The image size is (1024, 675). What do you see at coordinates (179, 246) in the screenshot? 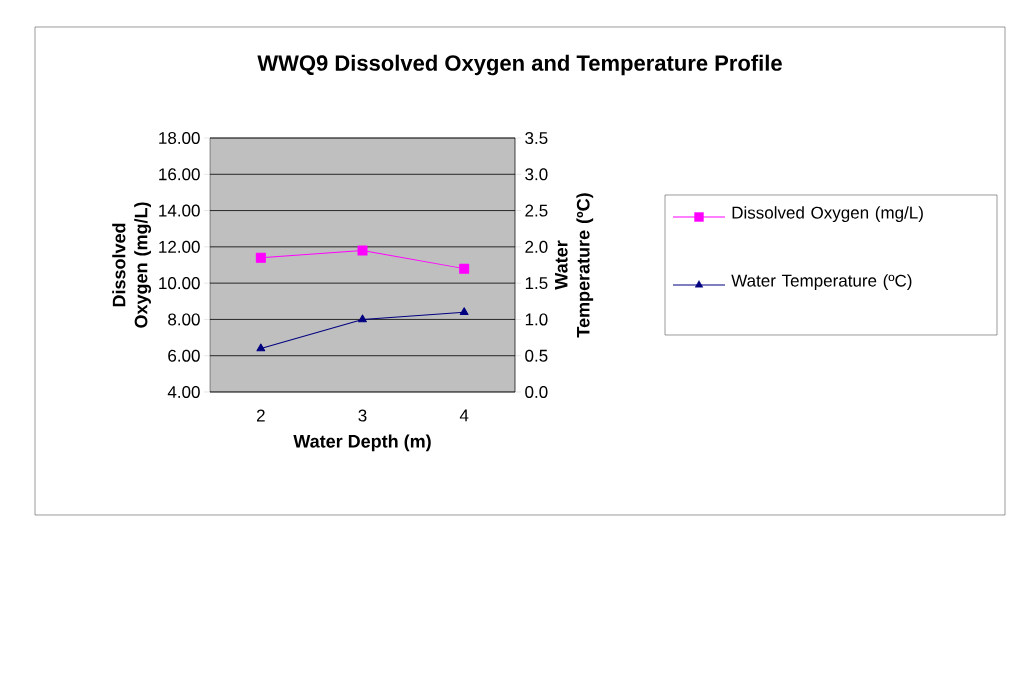
I see `y-tick-label: 12.00` at bounding box center [179, 246].